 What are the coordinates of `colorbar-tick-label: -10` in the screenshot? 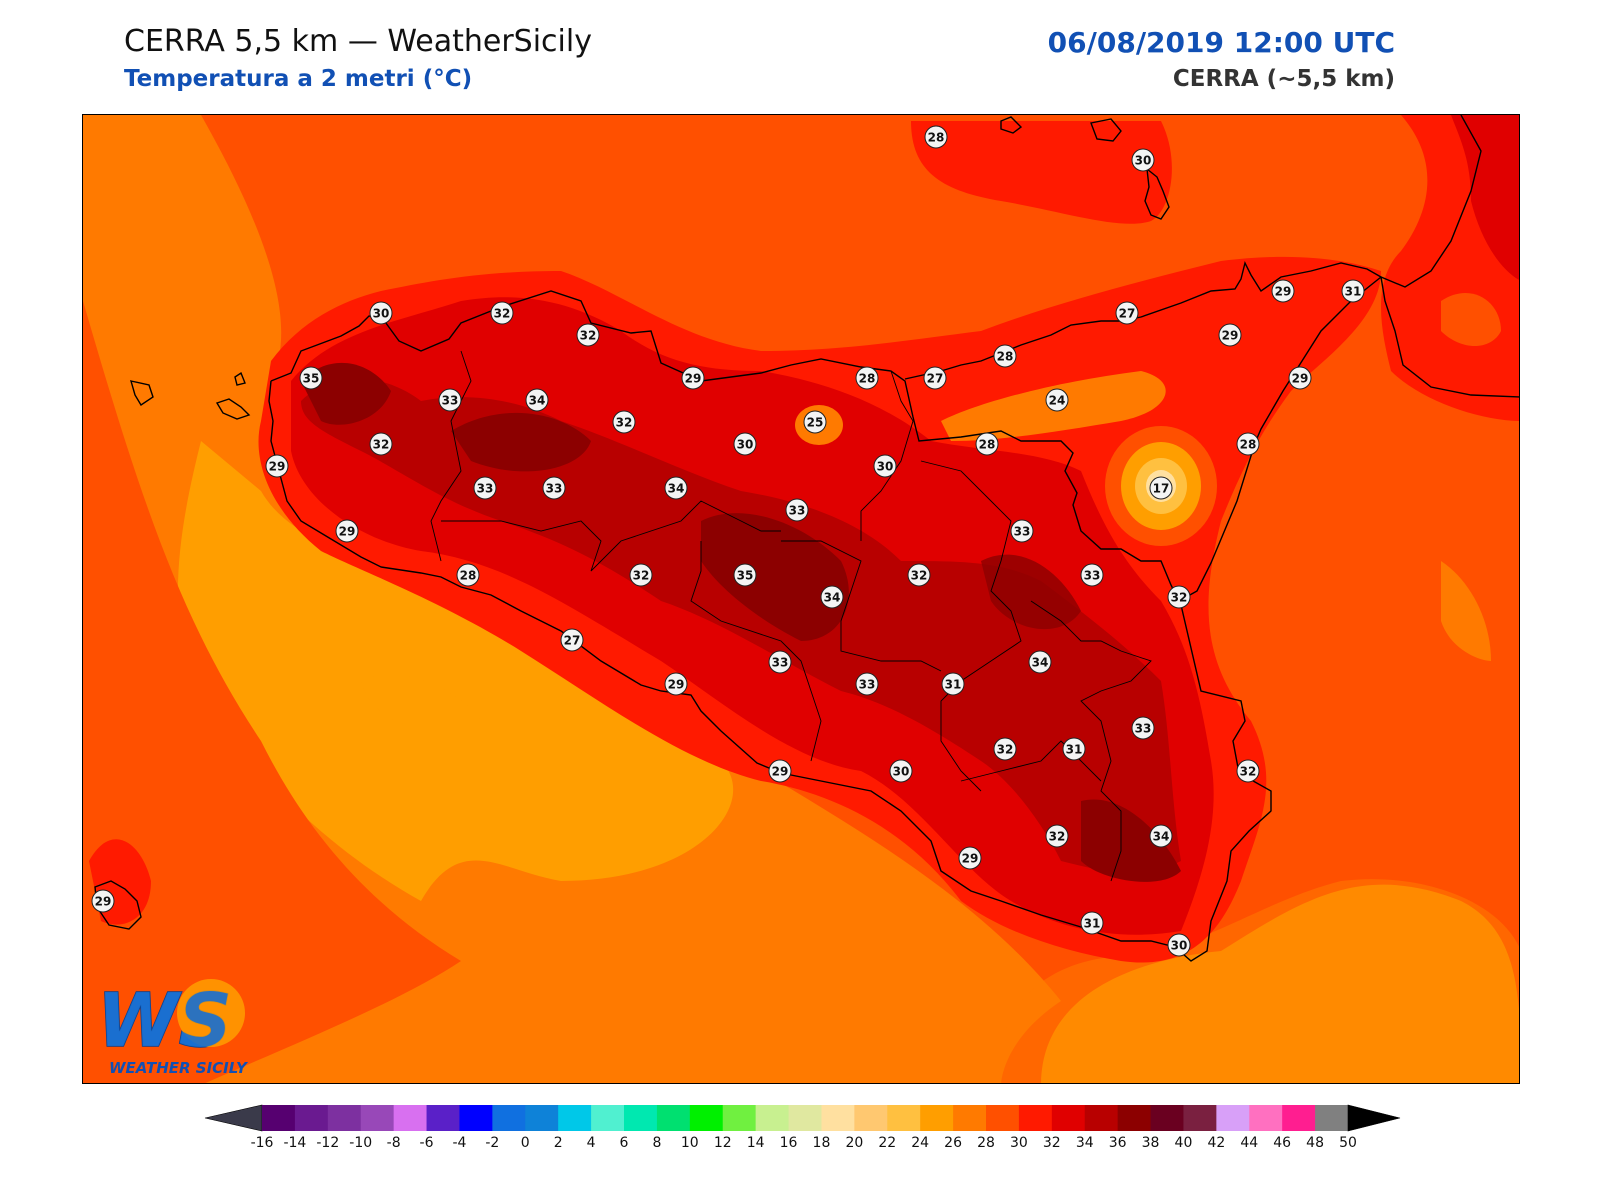 It's located at (360, 1143).